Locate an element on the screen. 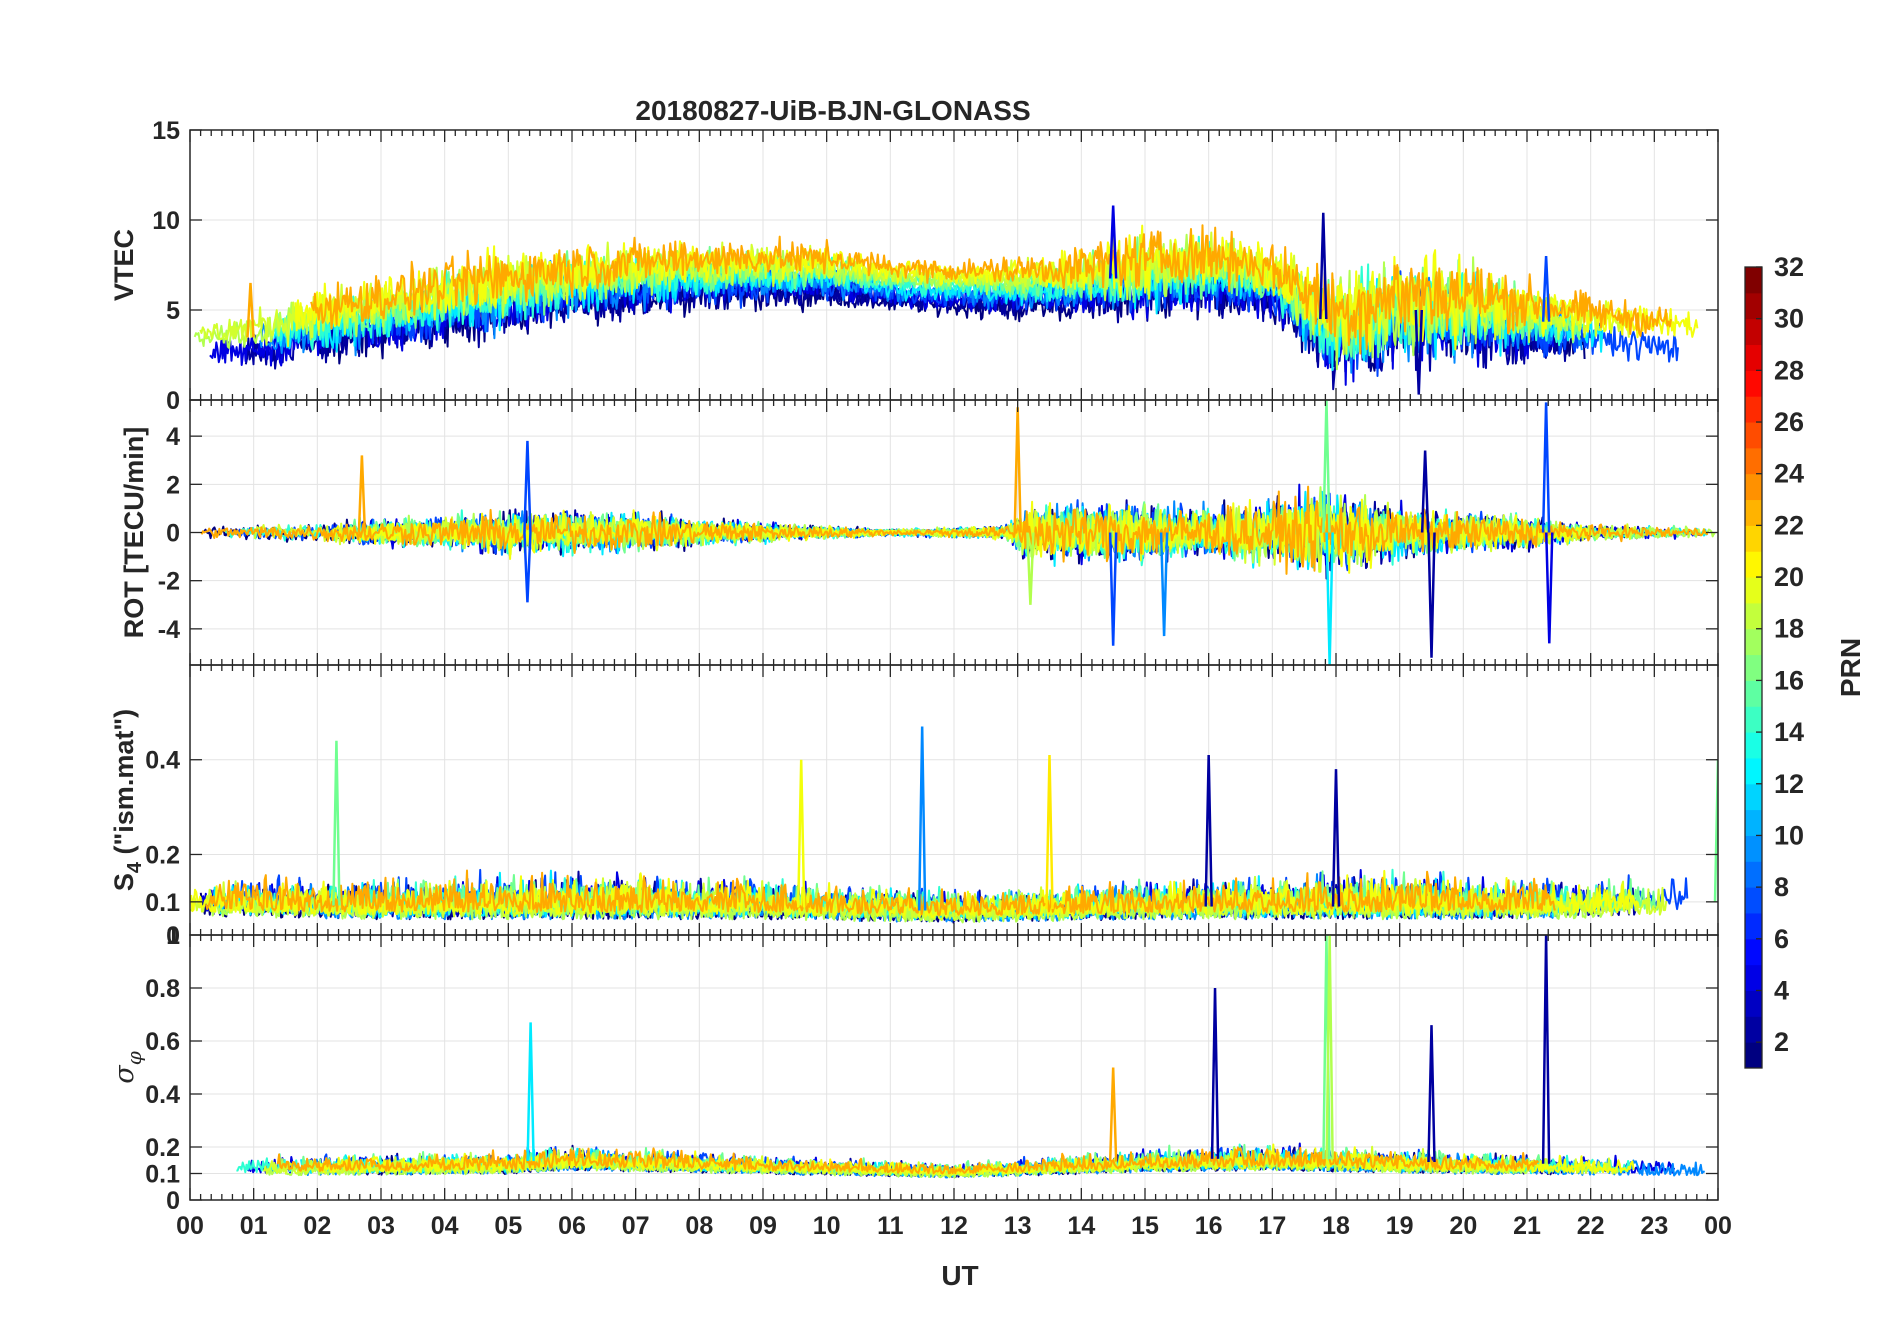 The width and height of the screenshot is (1902, 1335). s4-y-axis-label-sub: 4 is located at coordinates (135, 867).